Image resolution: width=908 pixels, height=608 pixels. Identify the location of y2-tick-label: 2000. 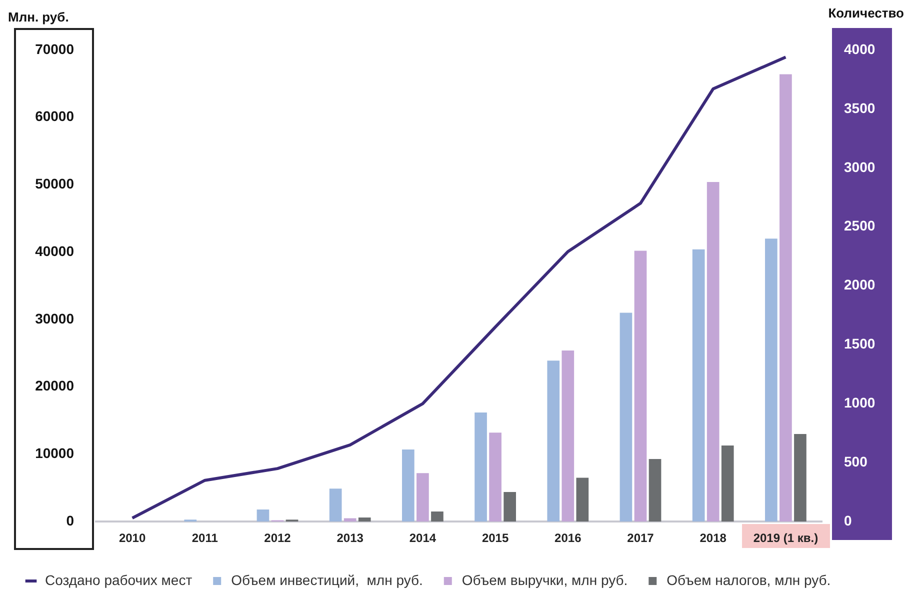
(860, 284).